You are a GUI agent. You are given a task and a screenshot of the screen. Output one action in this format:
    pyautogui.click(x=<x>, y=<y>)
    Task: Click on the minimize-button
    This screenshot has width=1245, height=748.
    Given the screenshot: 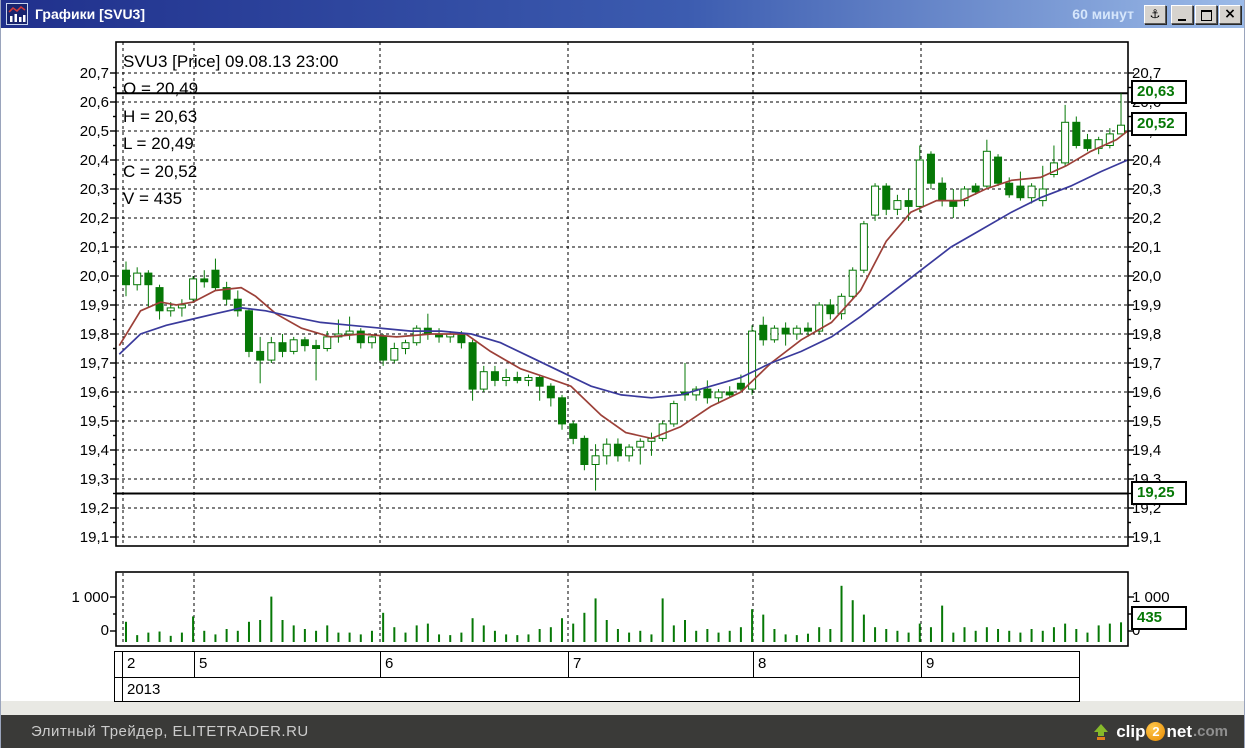 What is the action you would take?
    pyautogui.click(x=1182, y=14)
    